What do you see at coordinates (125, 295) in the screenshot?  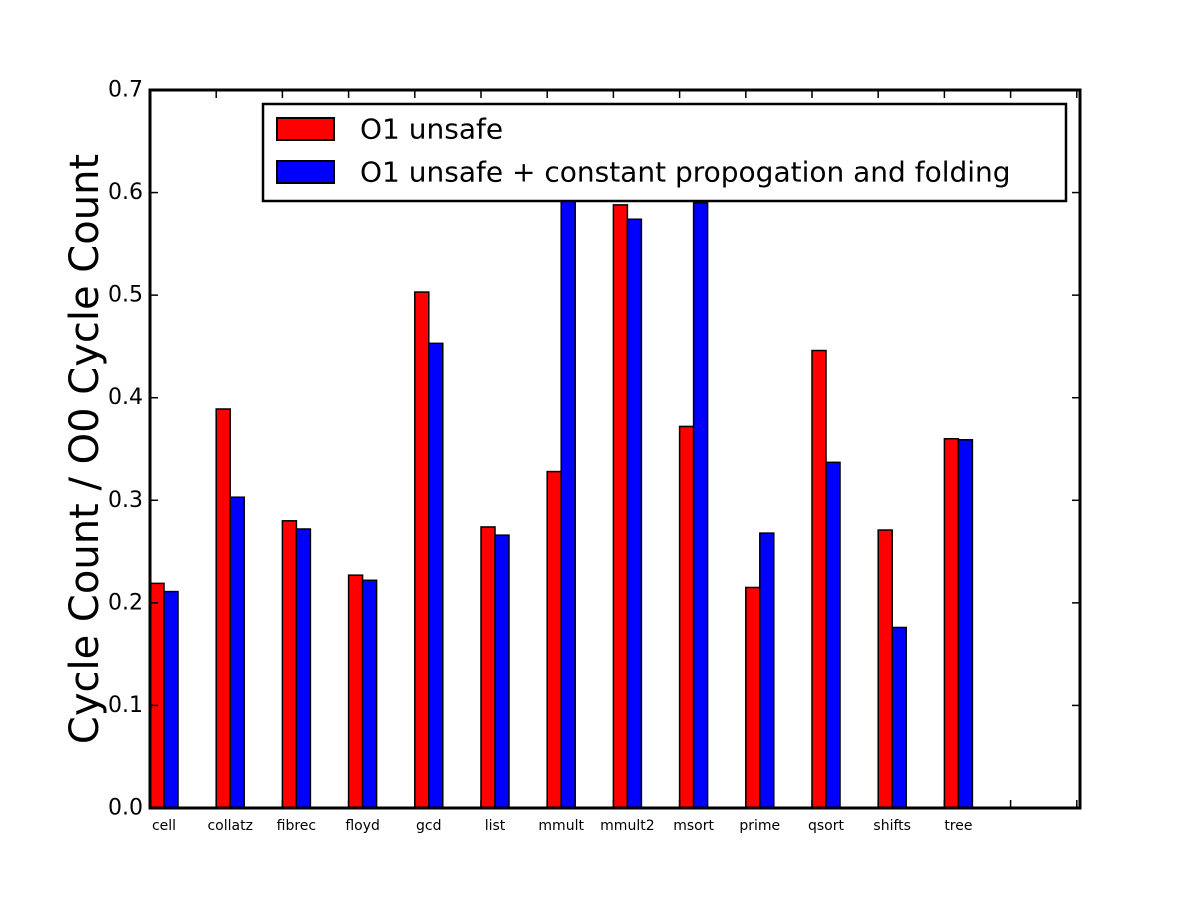 I see `y-tick-label: 0.5` at bounding box center [125, 295].